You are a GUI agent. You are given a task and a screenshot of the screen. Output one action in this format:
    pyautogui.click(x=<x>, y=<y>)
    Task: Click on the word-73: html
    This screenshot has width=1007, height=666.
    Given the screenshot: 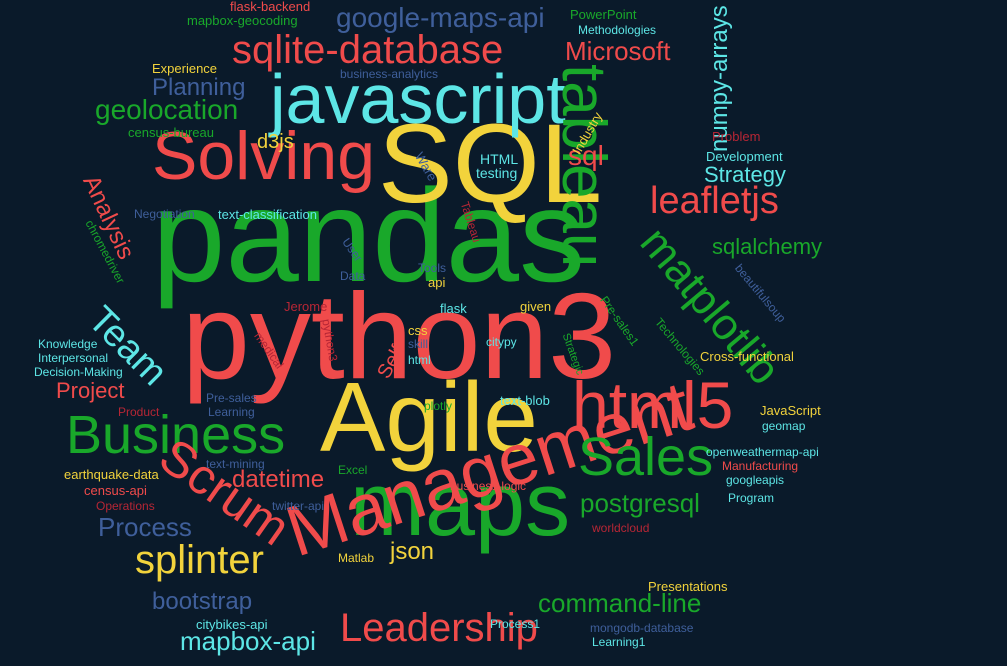 What is the action you would take?
    pyautogui.click(x=419, y=360)
    